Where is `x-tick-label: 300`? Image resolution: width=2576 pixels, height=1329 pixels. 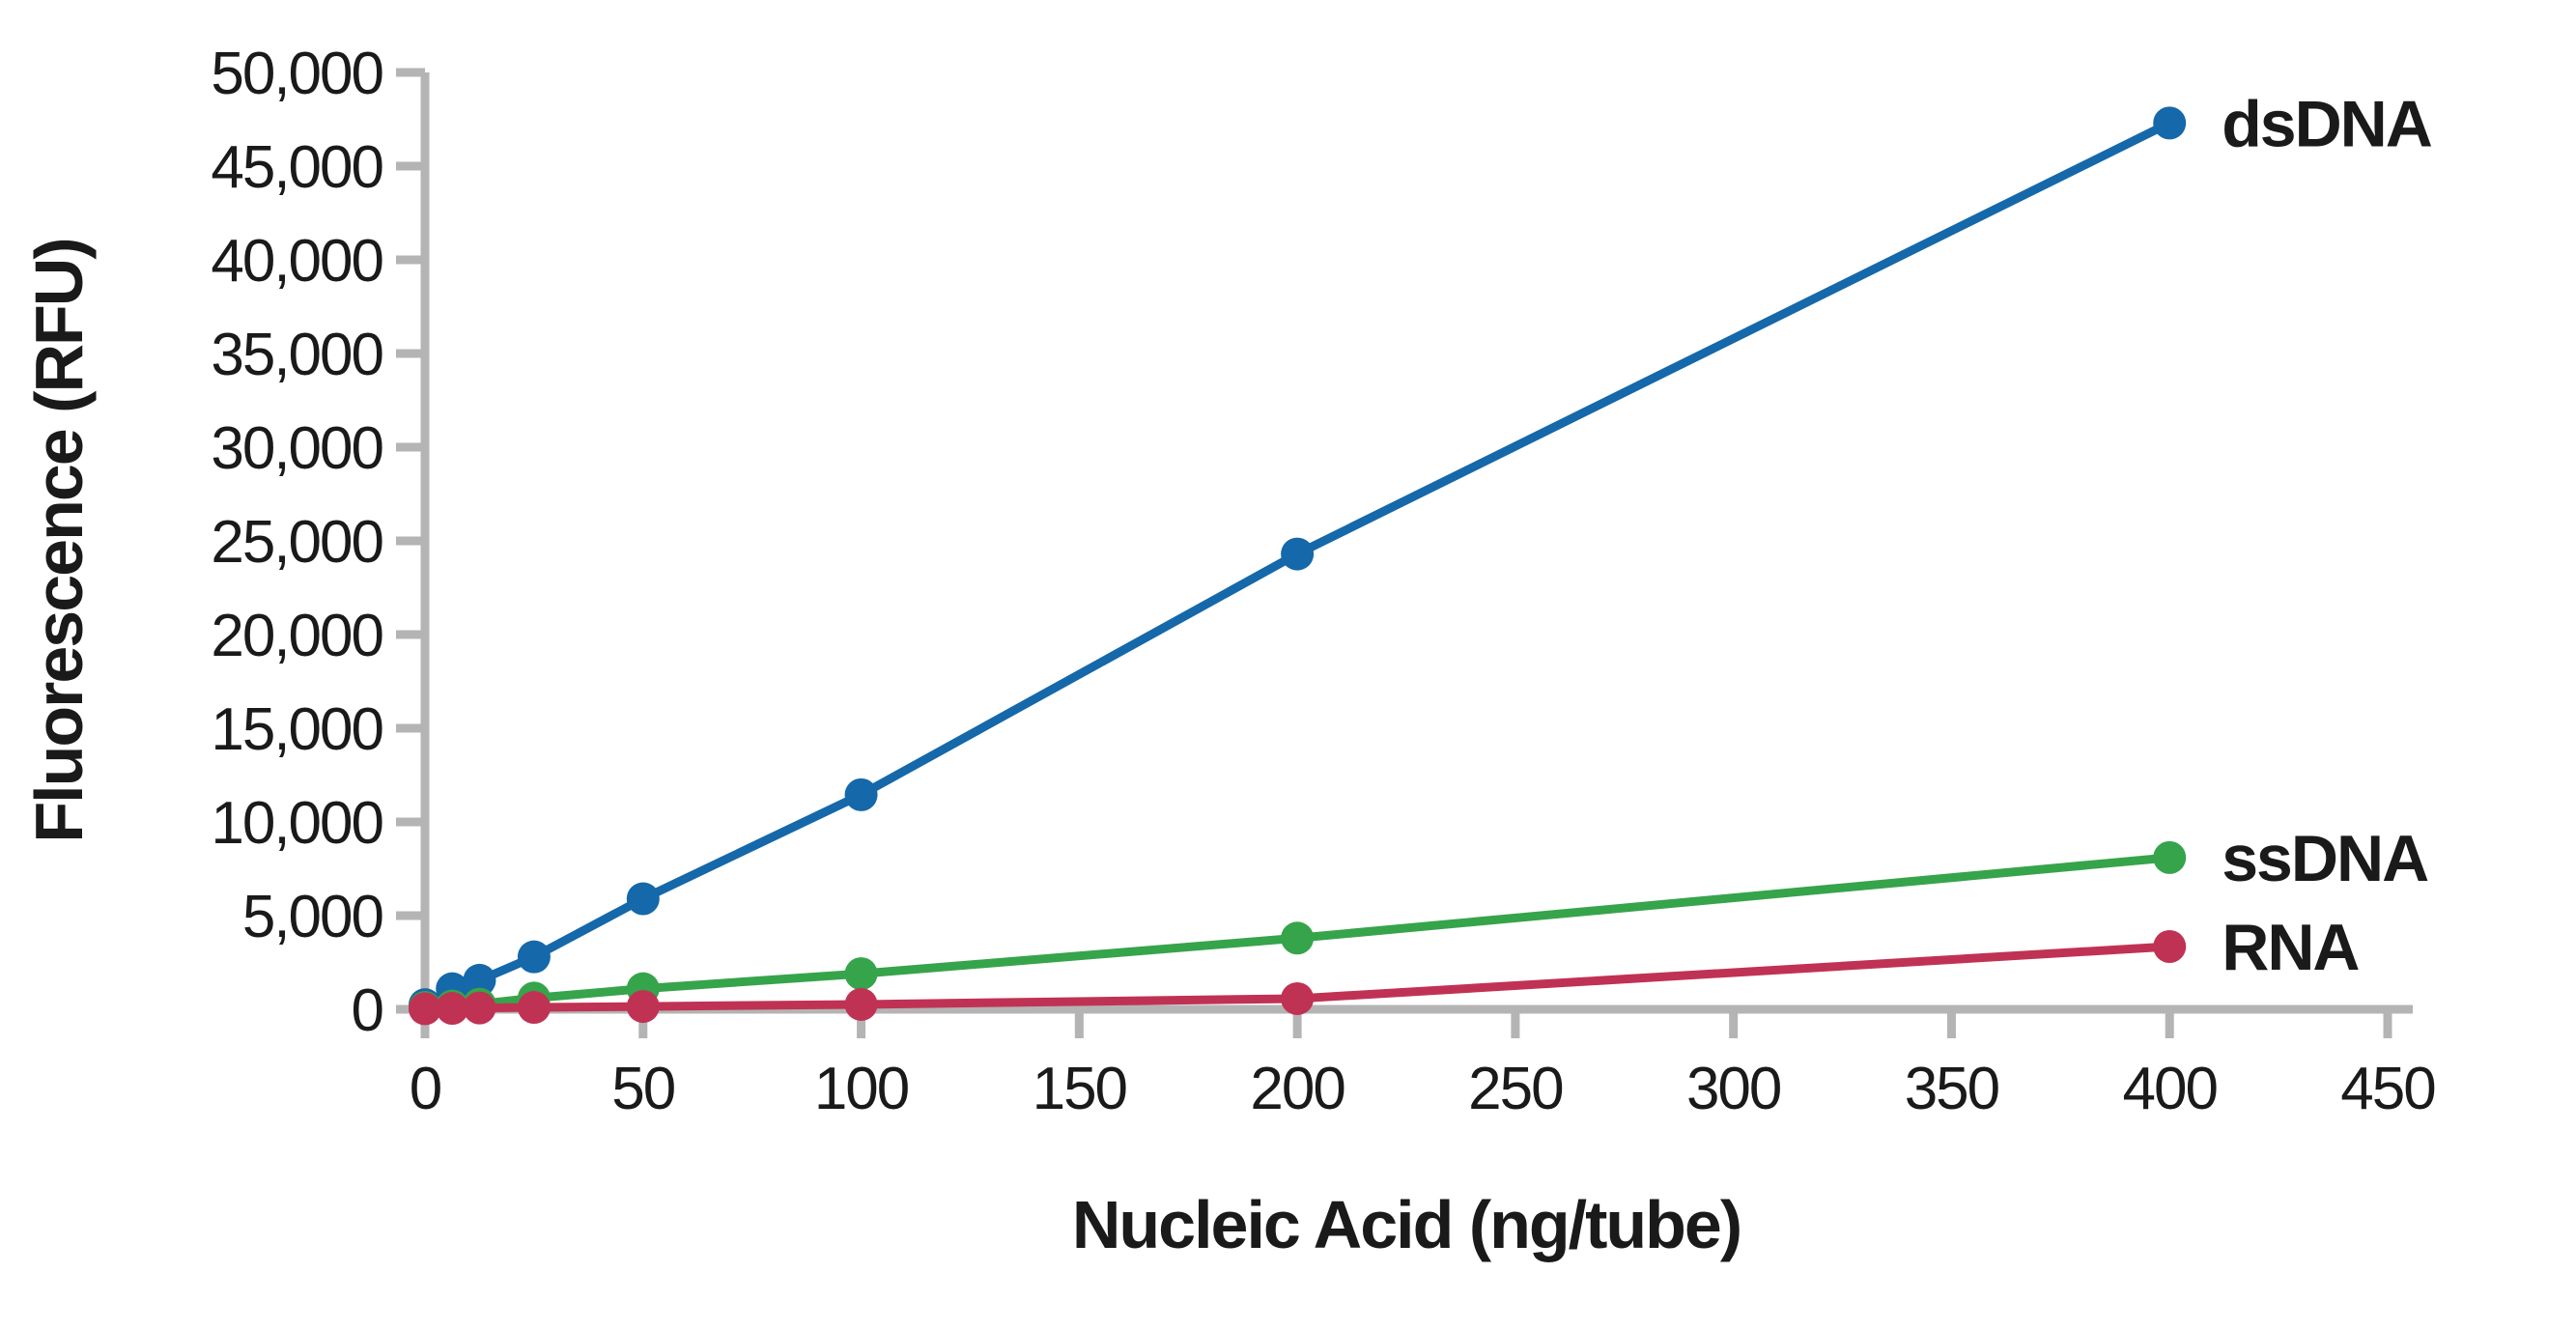
x-tick-label: 300 is located at coordinates (1733, 1089).